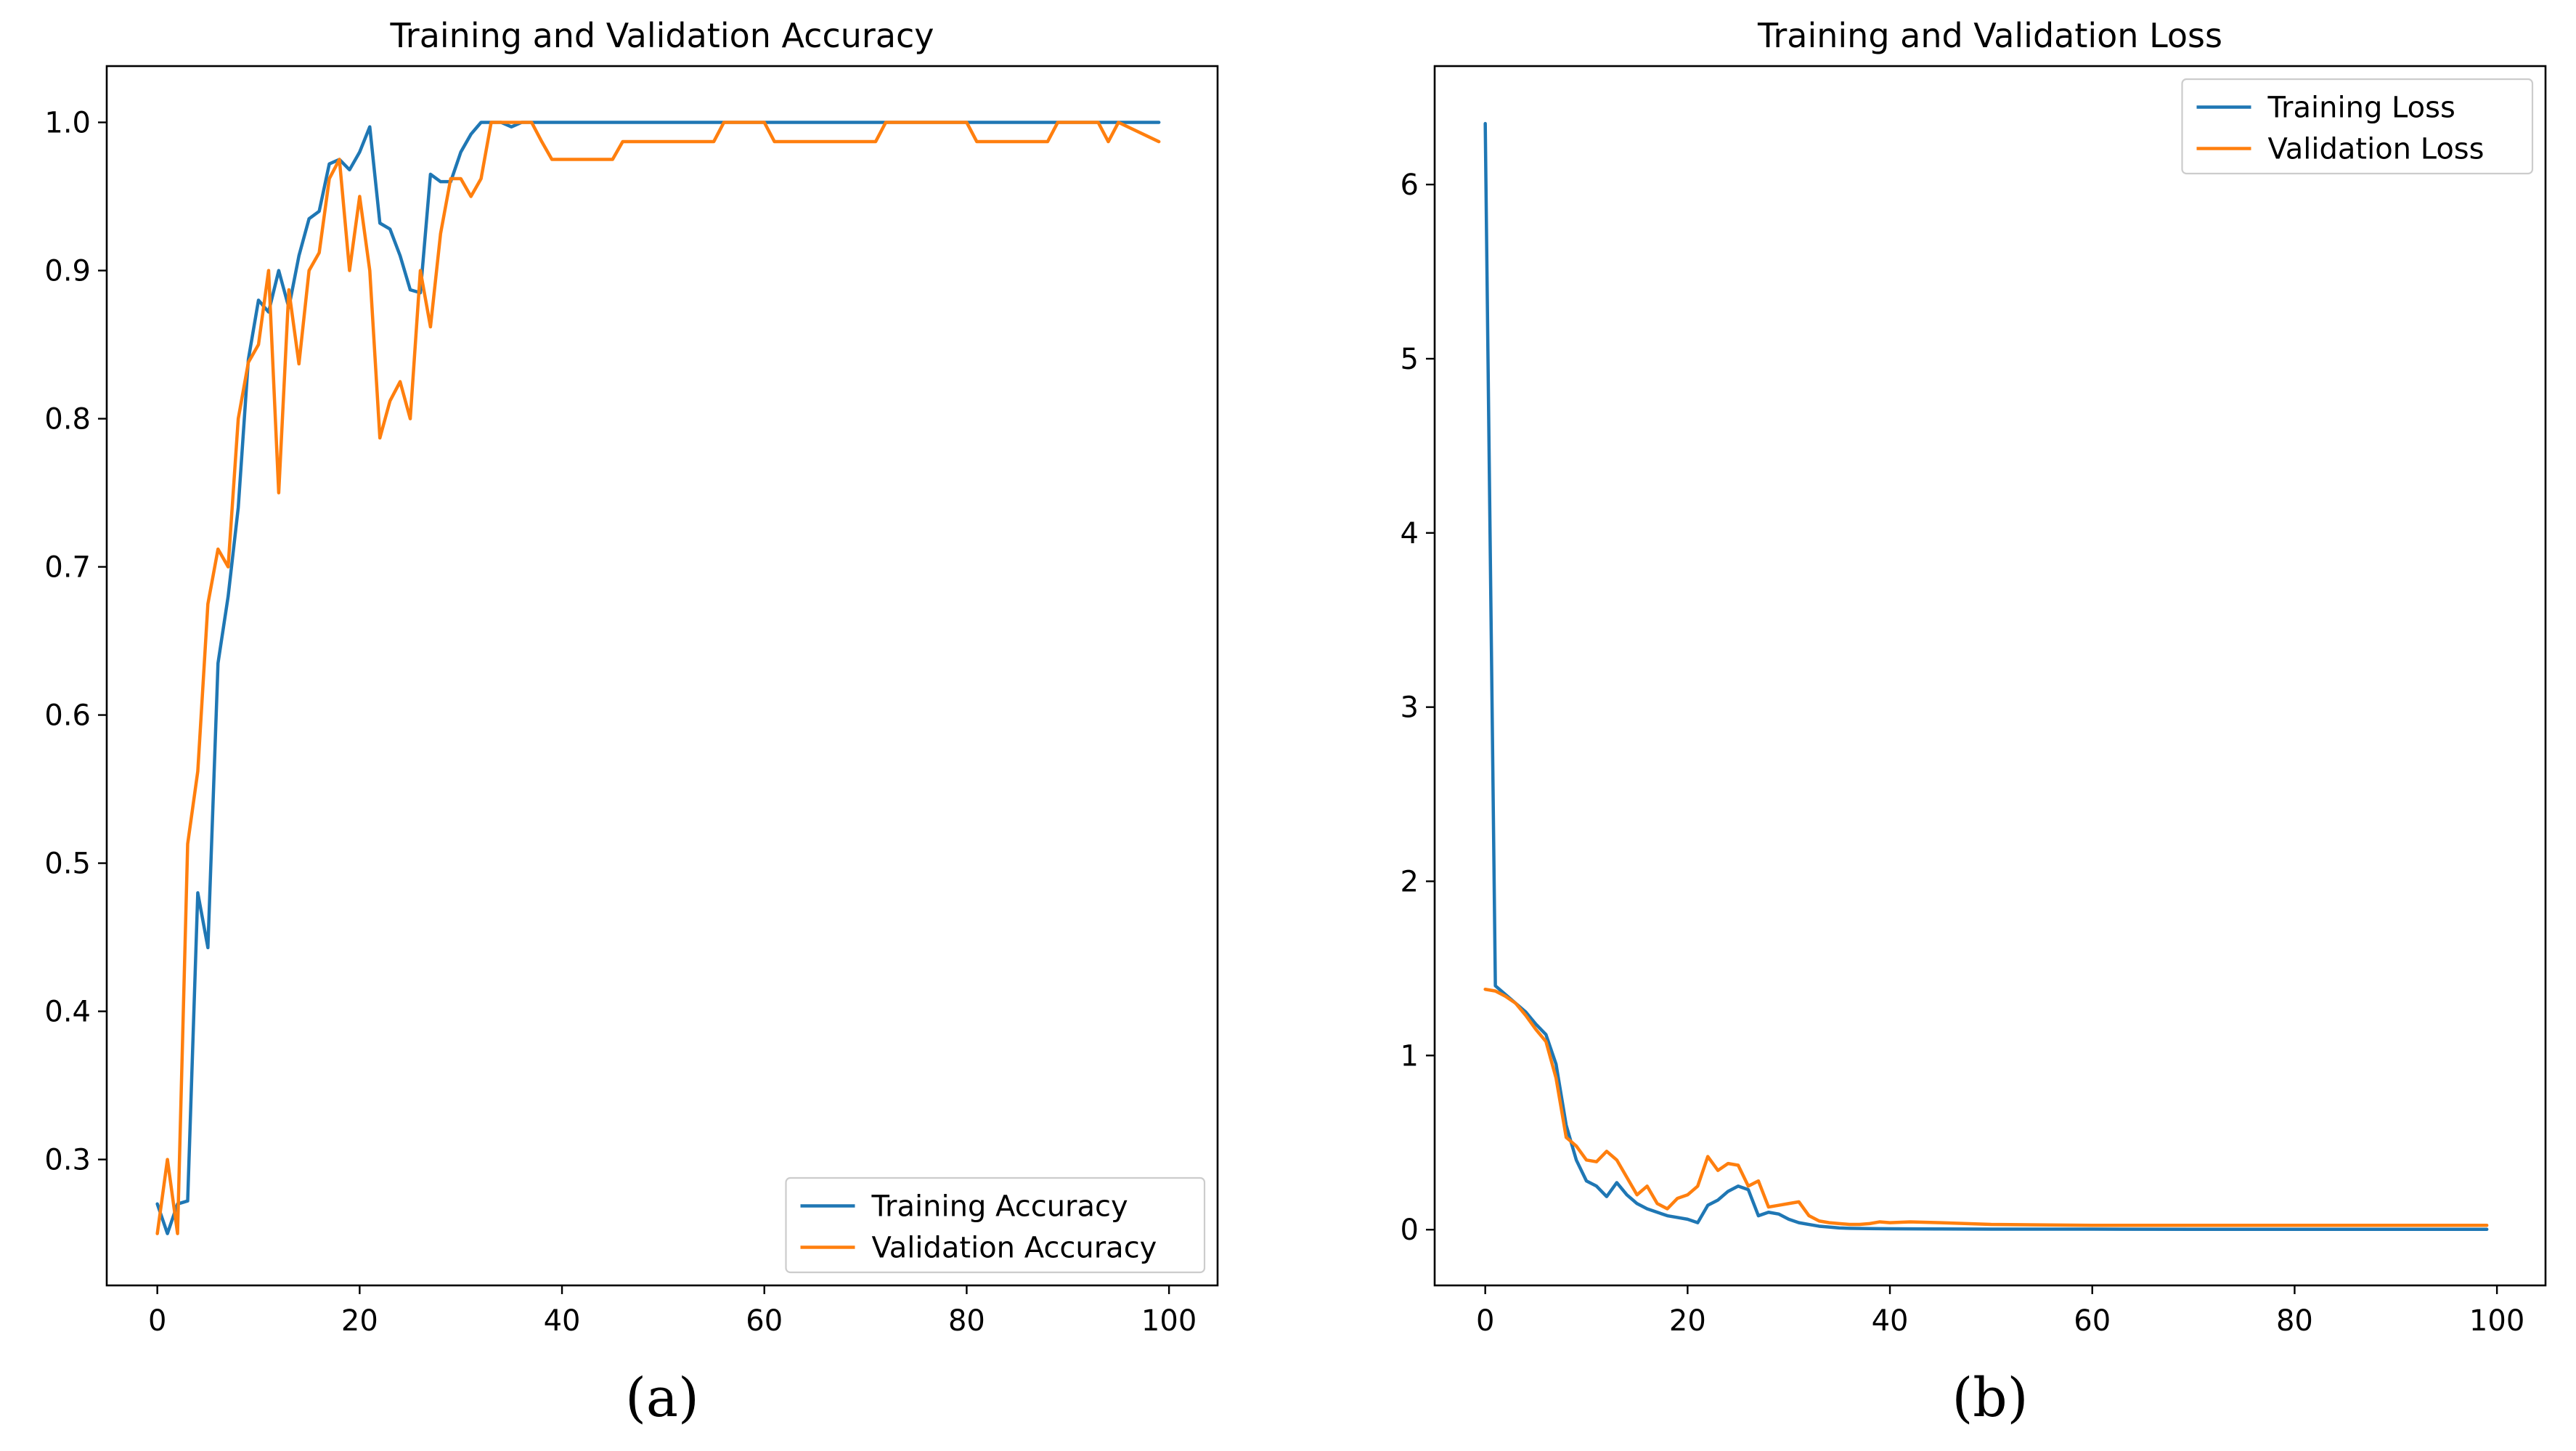 The height and width of the screenshot is (1451, 2576). I want to click on accuracy-legend: Training Accuracy Validation Accuracy, so click(995, 1225).